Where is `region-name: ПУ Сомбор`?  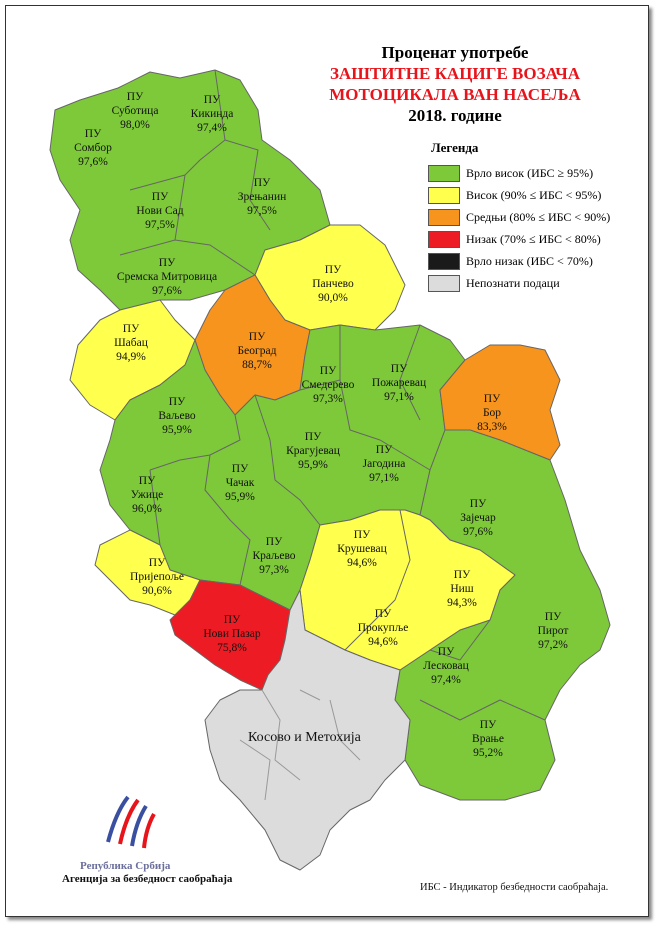
region-name: ПУ Сомбор is located at coordinates (93, 141).